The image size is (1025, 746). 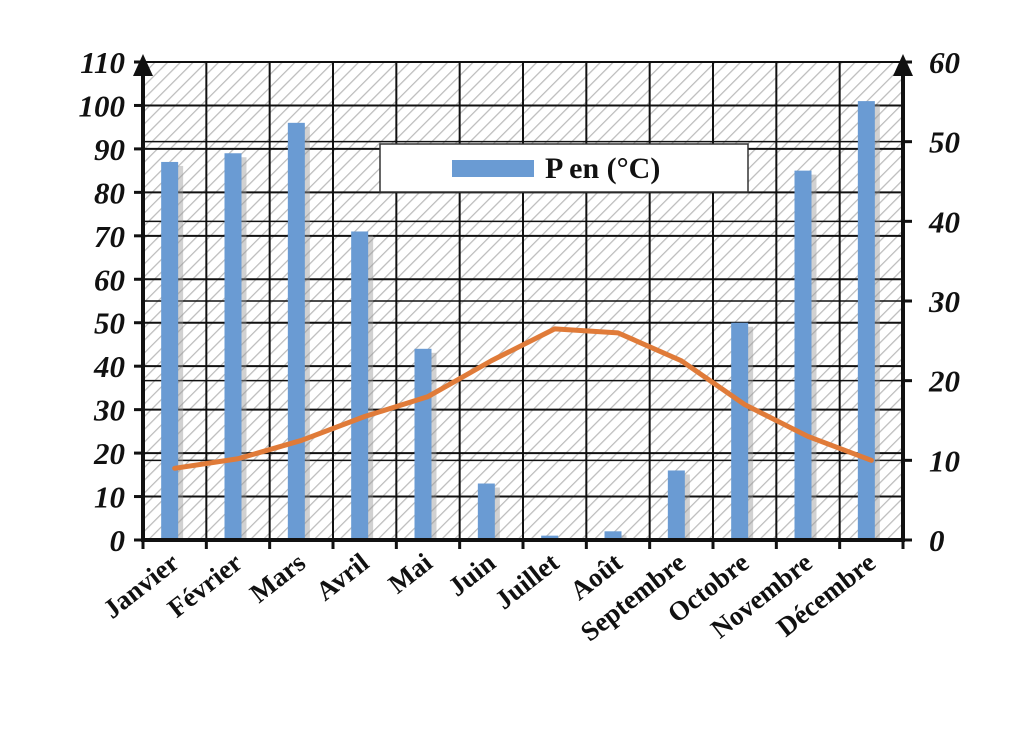 What do you see at coordinates (944, 221) in the screenshot?
I see `right-tick-label: 40` at bounding box center [944, 221].